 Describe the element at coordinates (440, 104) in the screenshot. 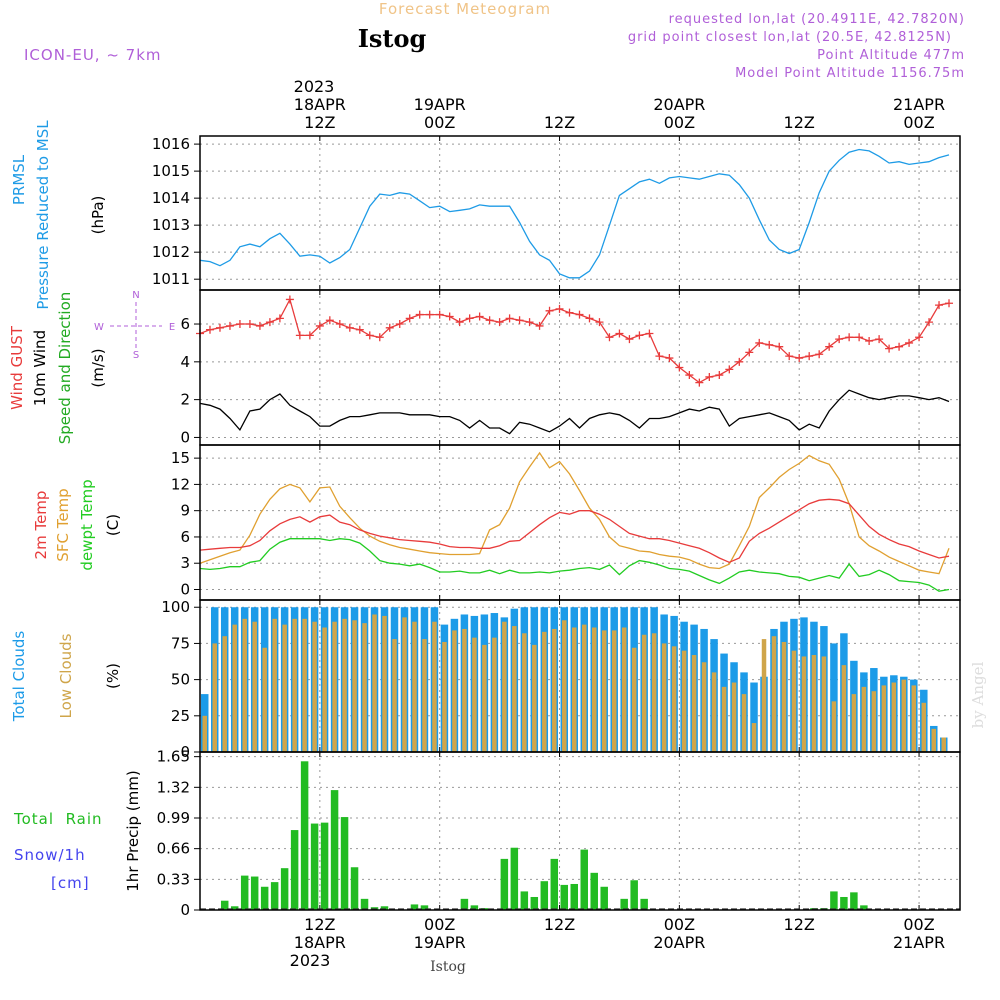

I see `top-date-label: 19APR` at that location.